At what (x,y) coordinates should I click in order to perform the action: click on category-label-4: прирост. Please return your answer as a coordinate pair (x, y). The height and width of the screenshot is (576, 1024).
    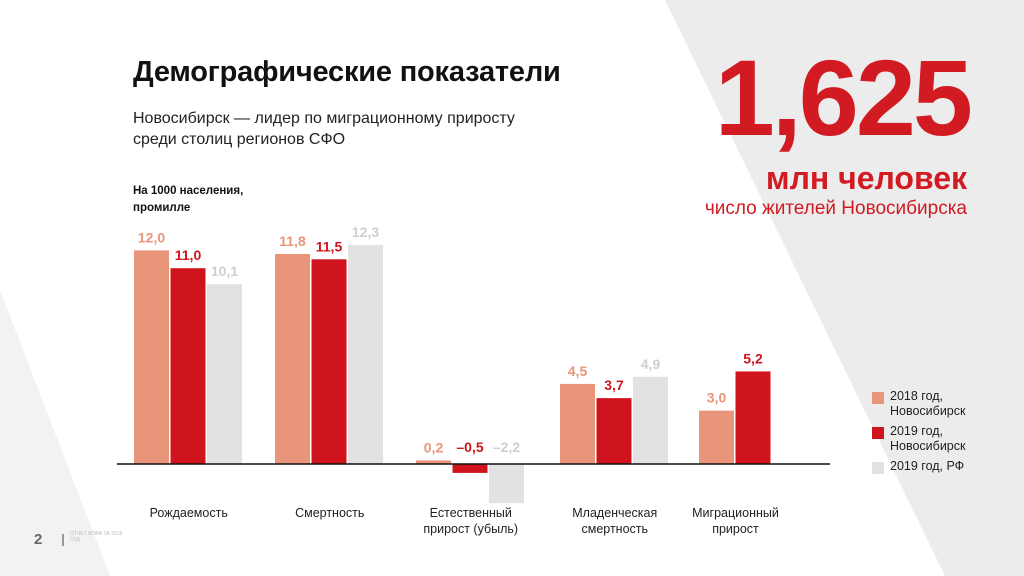
    Looking at the image, I should click on (735, 529).